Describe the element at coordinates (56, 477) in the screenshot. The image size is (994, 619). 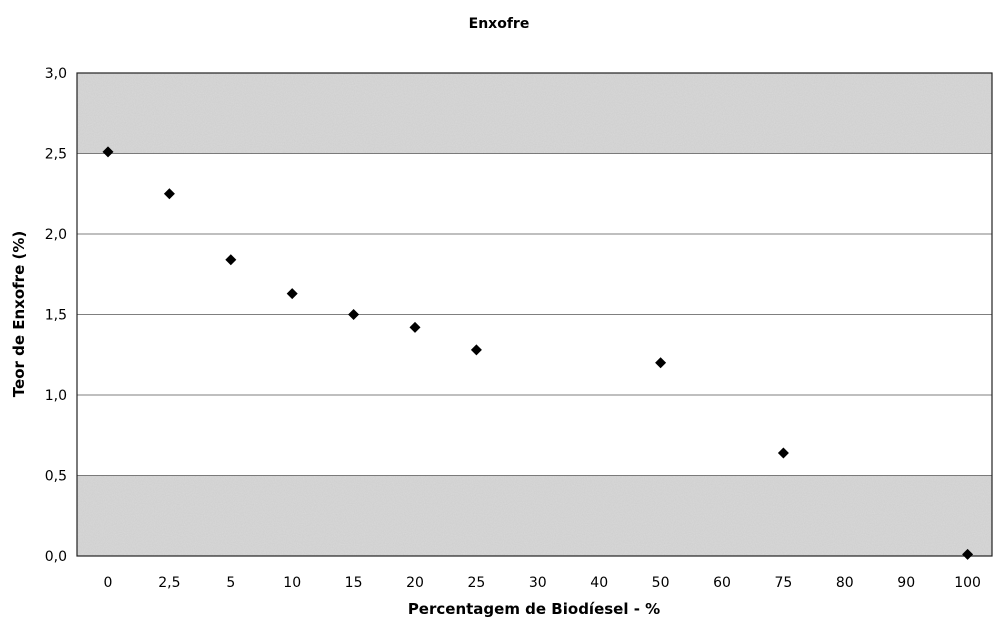
I see `y-tick-label: 0,5` at that location.